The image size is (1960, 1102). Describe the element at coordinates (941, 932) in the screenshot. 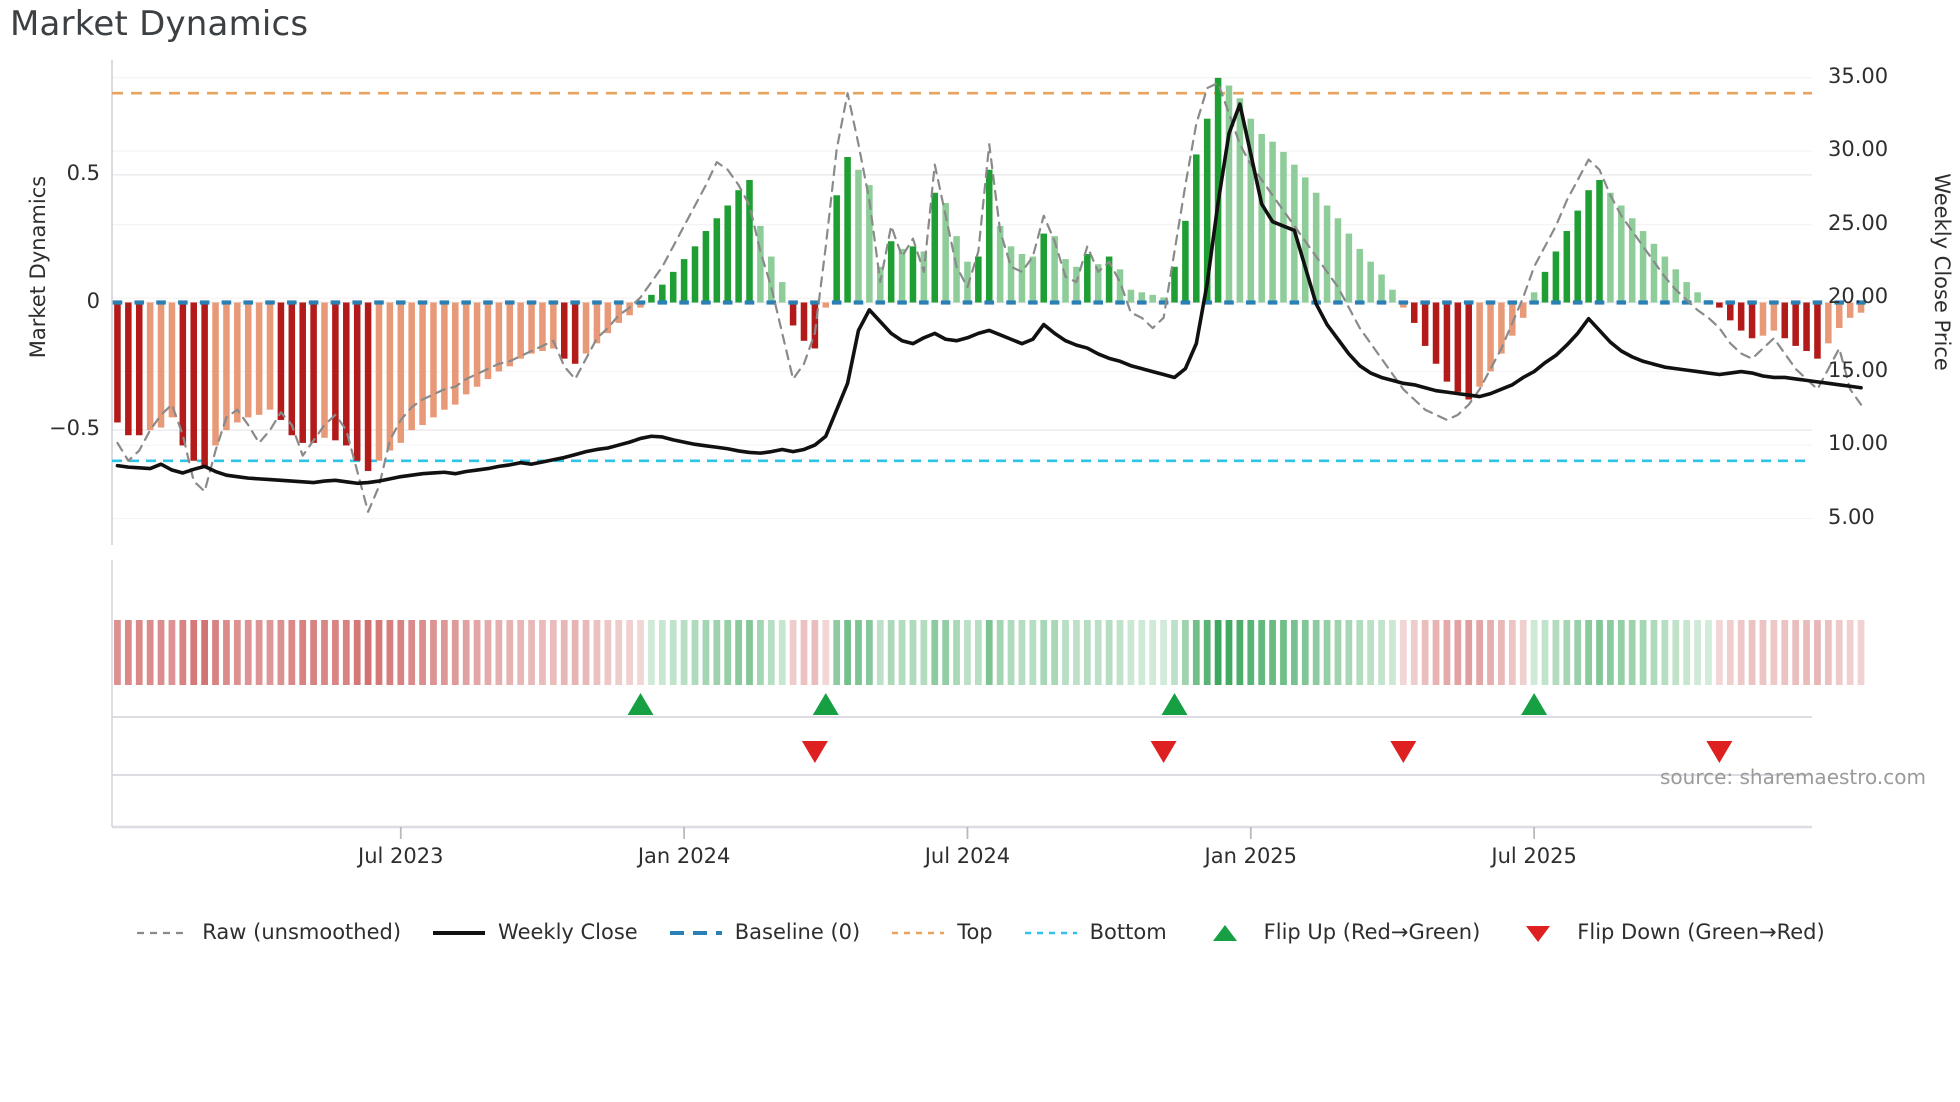

I see `legend-item-top: Top` at that location.